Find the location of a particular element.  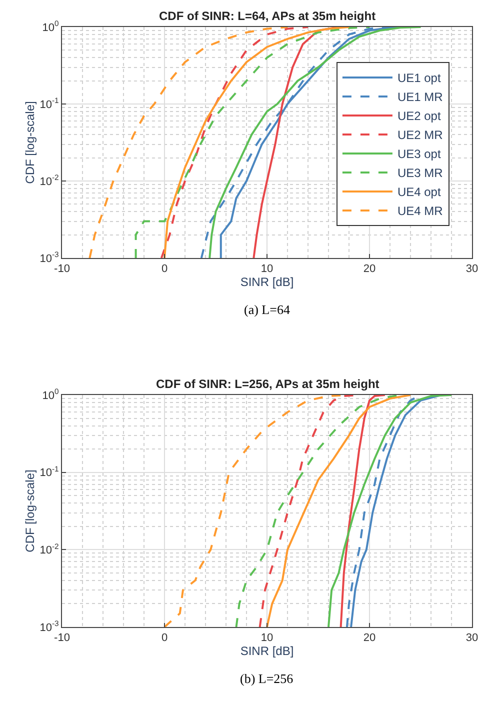

text: (a) L=64 is located at coordinates (267, 309).